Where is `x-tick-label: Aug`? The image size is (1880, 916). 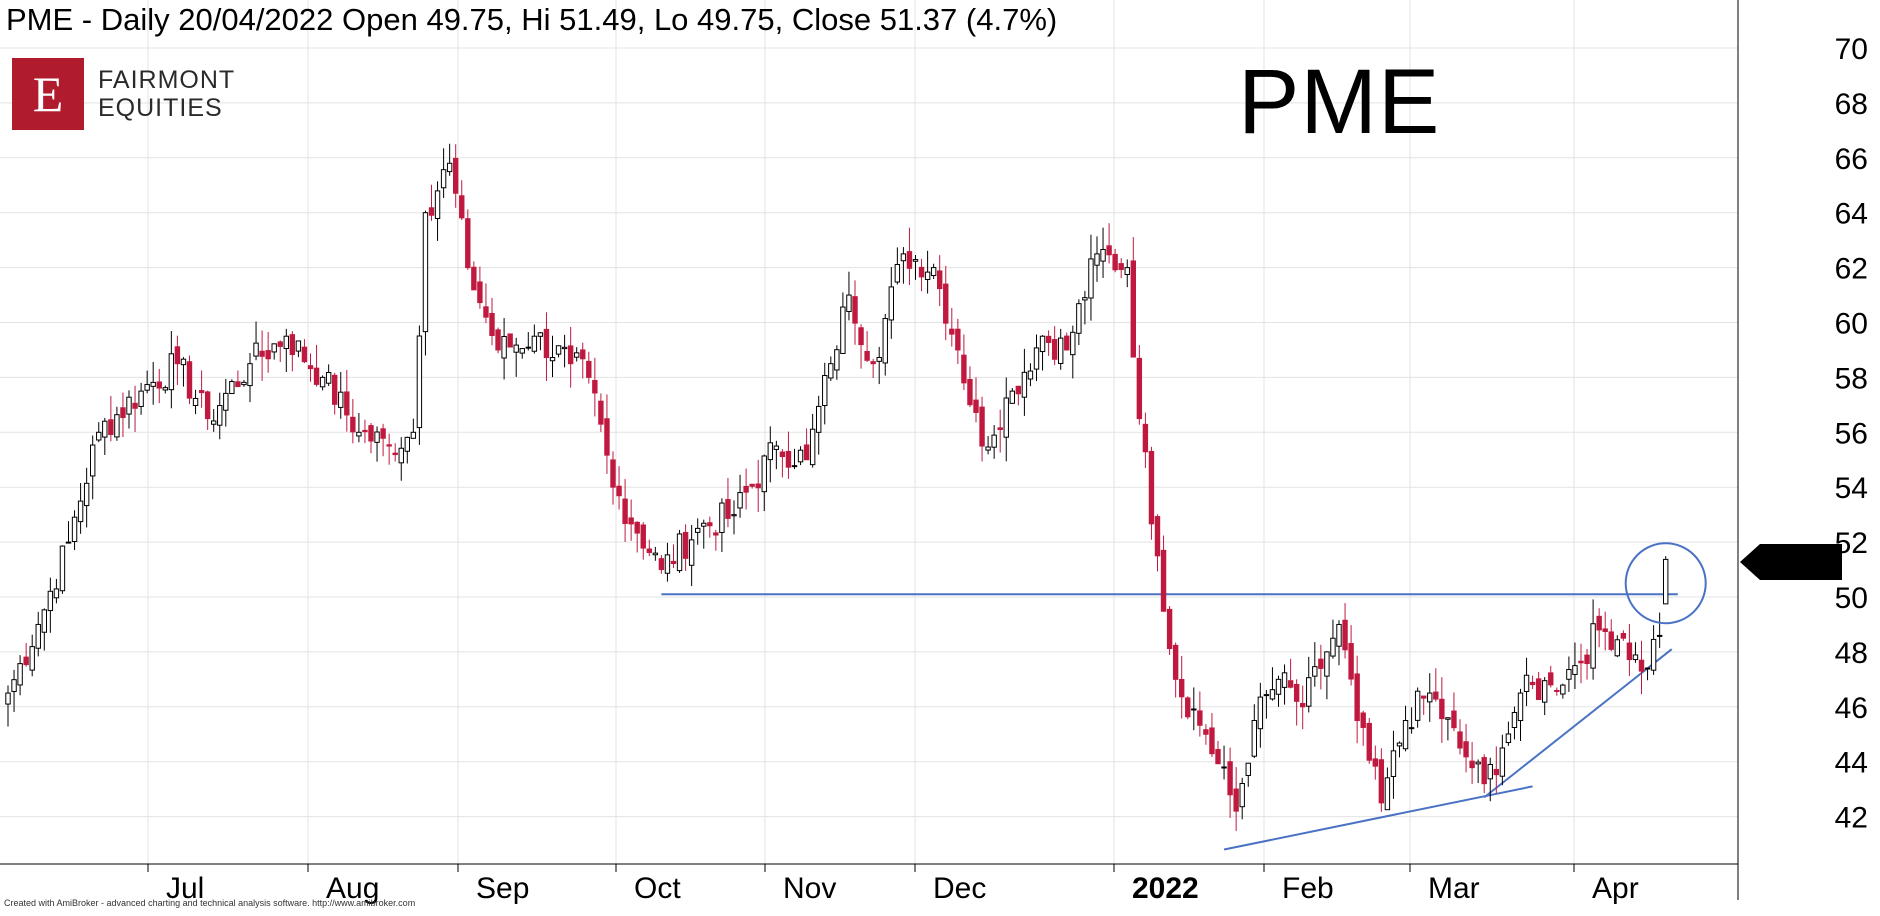
x-tick-label: Aug is located at coordinates (352, 888).